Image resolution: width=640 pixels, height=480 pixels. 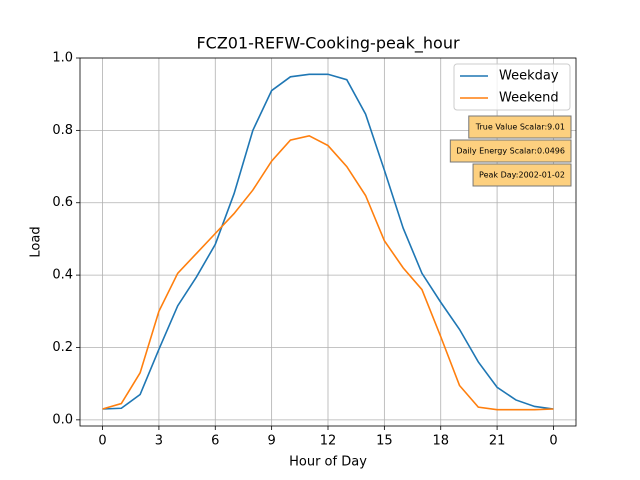 What do you see at coordinates (36, 241) in the screenshot?
I see `y-axis-label: Load` at bounding box center [36, 241].